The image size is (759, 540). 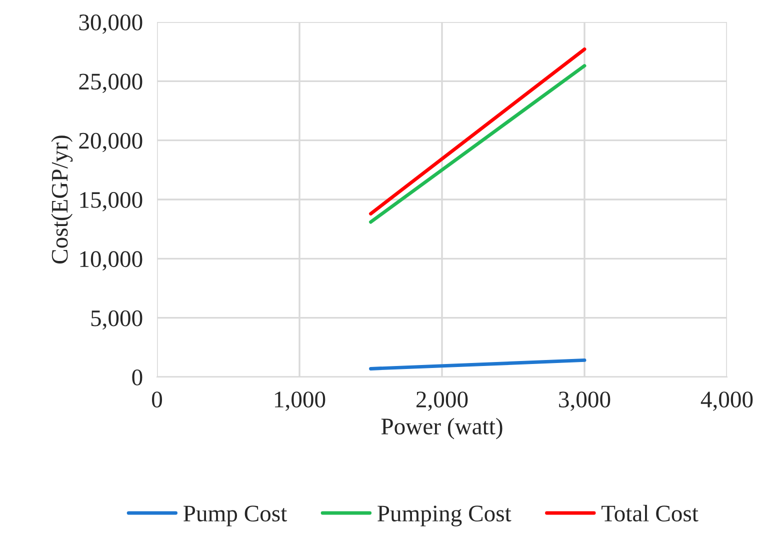 What do you see at coordinates (116, 320) in the screenshot?
I see `y-tick-label: 5,000` at bounding box center [116, 320].